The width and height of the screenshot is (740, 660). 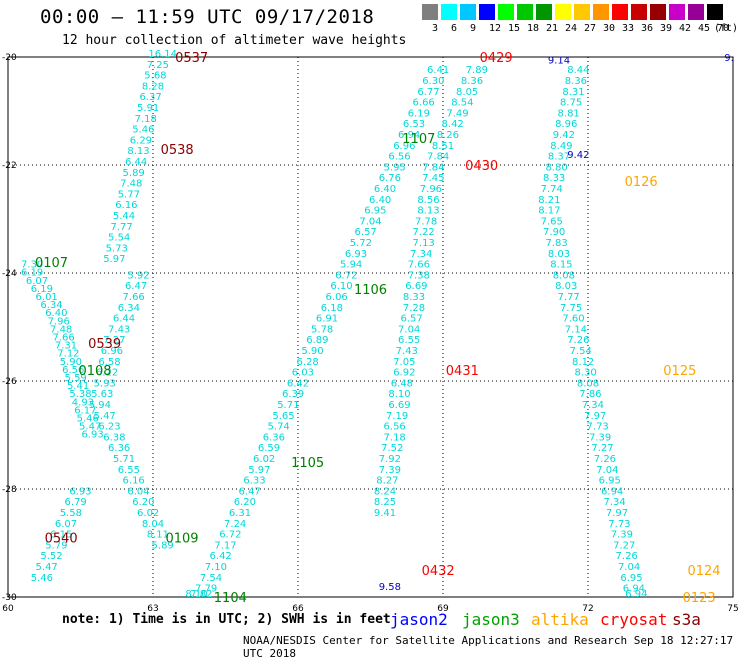 I want to click on swh-value: 6.59, so click(x=269, y=448).